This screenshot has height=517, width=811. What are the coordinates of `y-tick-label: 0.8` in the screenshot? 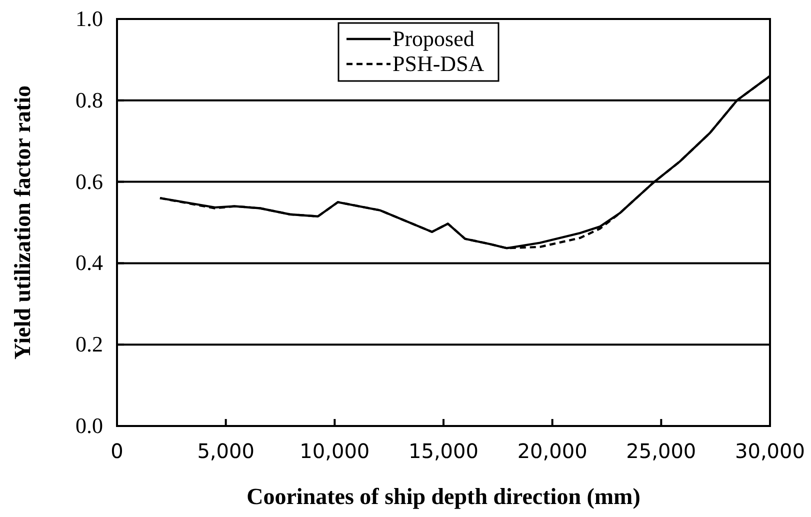 It's located at (89, 99).